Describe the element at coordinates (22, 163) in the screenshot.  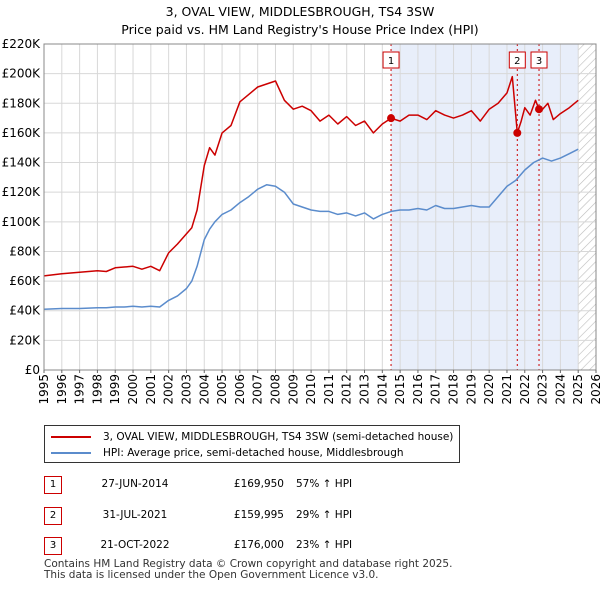
I see `y-tick-label: £140K` at that location.